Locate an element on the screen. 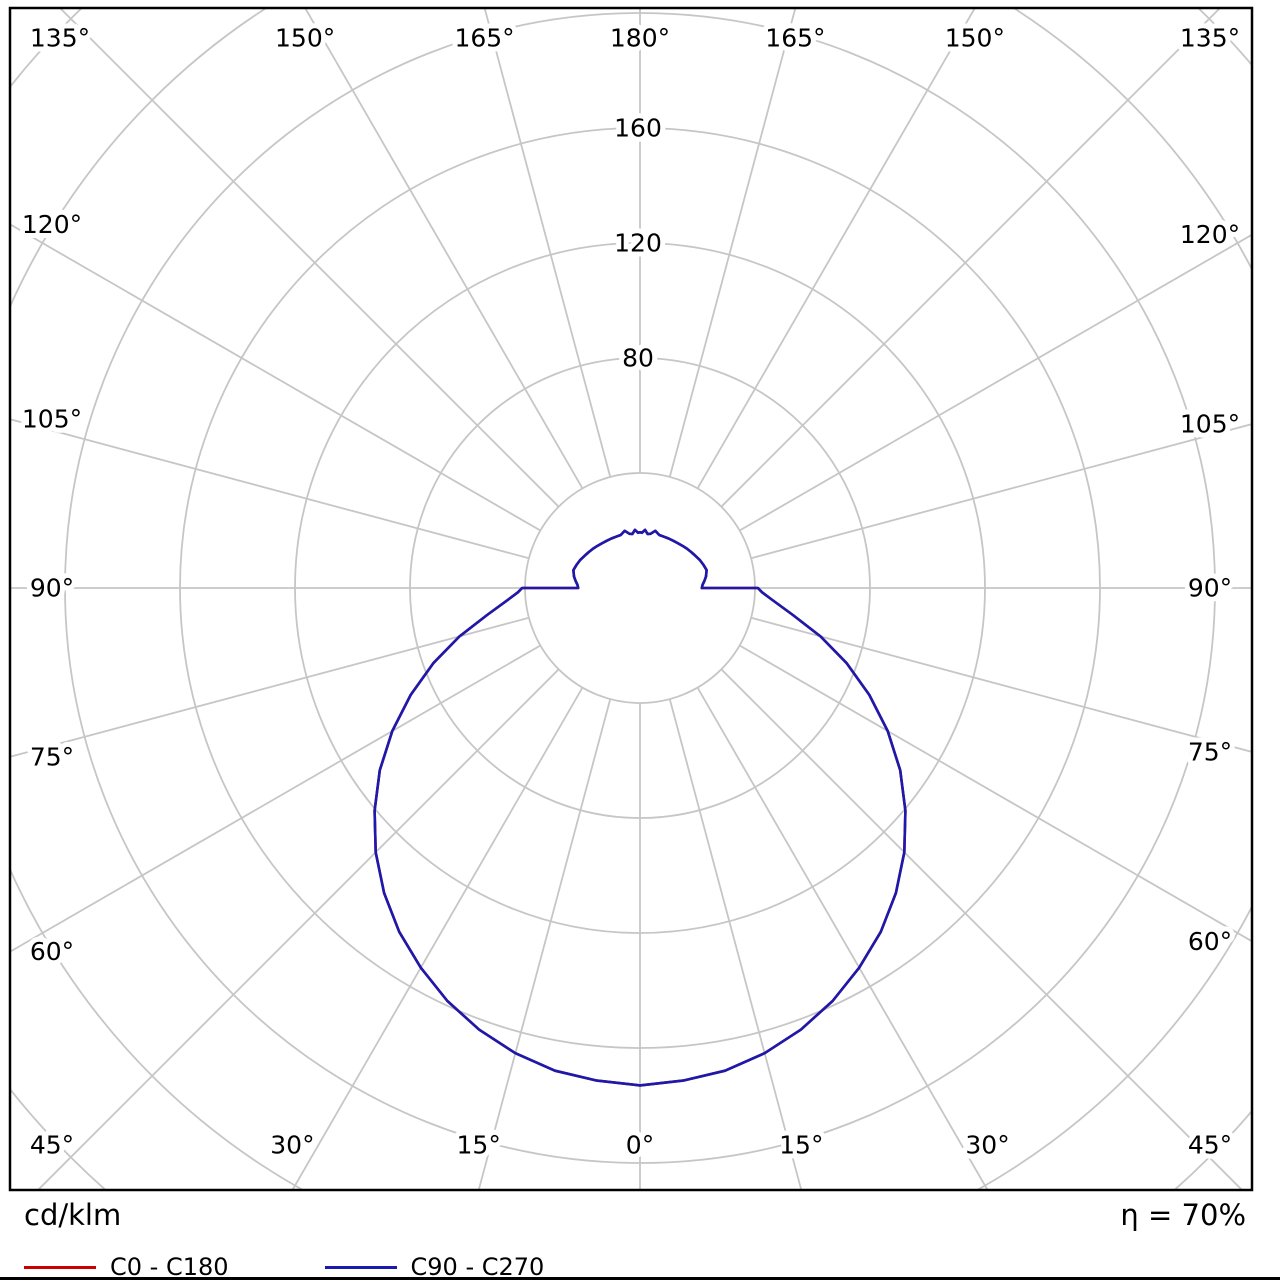 This screenshot has height=1280, width=1280. c0-c180-line-swatch is located at coordinates (60, 1267).